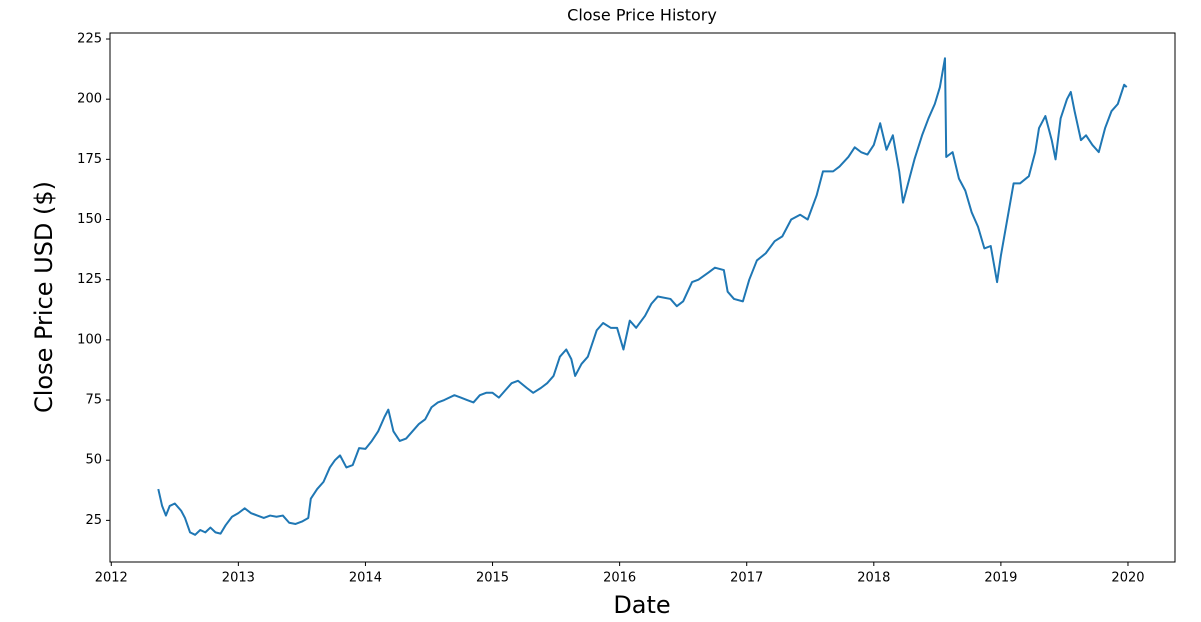  What do you see at coordinates (873, 578) in the screenshot?
I see `x-tick-label: 2018` at bounding box center [873, 578].